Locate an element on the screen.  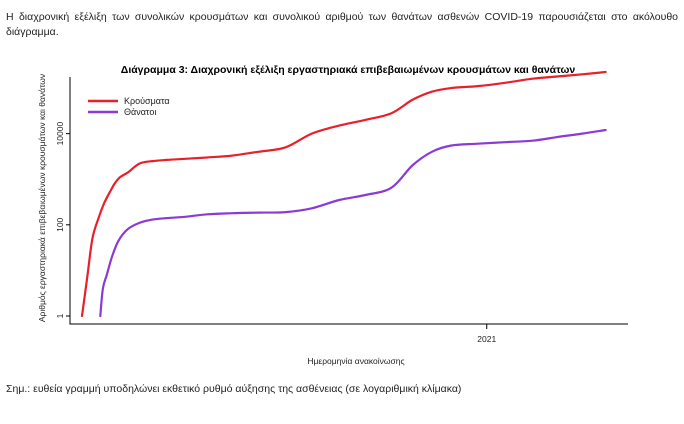
y-tick-label: 10000 is located at coordinates (60, 134).